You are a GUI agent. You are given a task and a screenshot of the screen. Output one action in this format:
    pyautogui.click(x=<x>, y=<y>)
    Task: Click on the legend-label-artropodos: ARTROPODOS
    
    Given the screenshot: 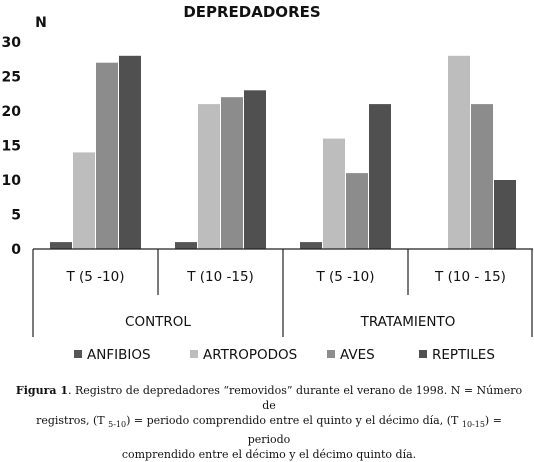 What is the action you would take?
    pyautogui.click(x=250, y=355)
    